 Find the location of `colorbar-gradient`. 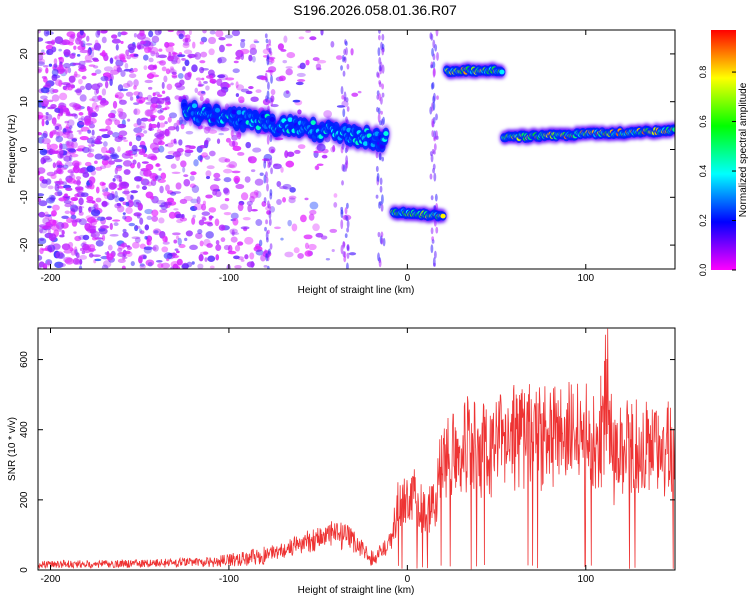

colorbar-gradient is located at coordinates (723, 150).